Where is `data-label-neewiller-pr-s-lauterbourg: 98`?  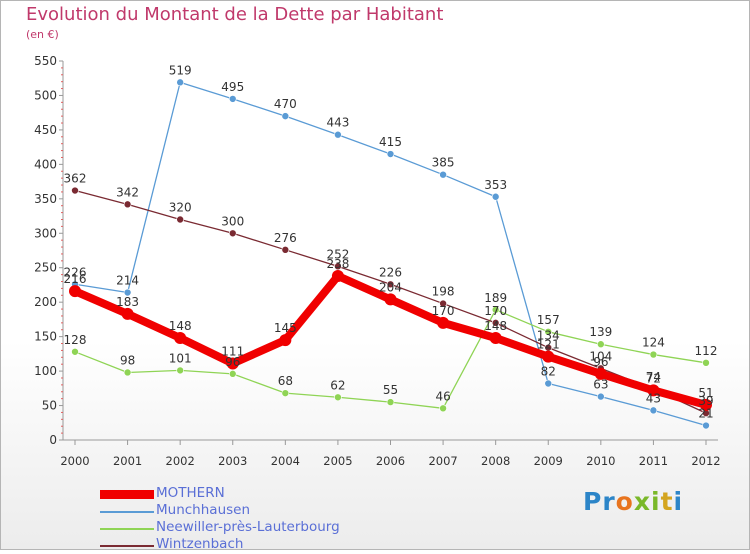 data-label-neewiller-pr-s-lauterbourg: 98 is located at coordinates (127, 360).